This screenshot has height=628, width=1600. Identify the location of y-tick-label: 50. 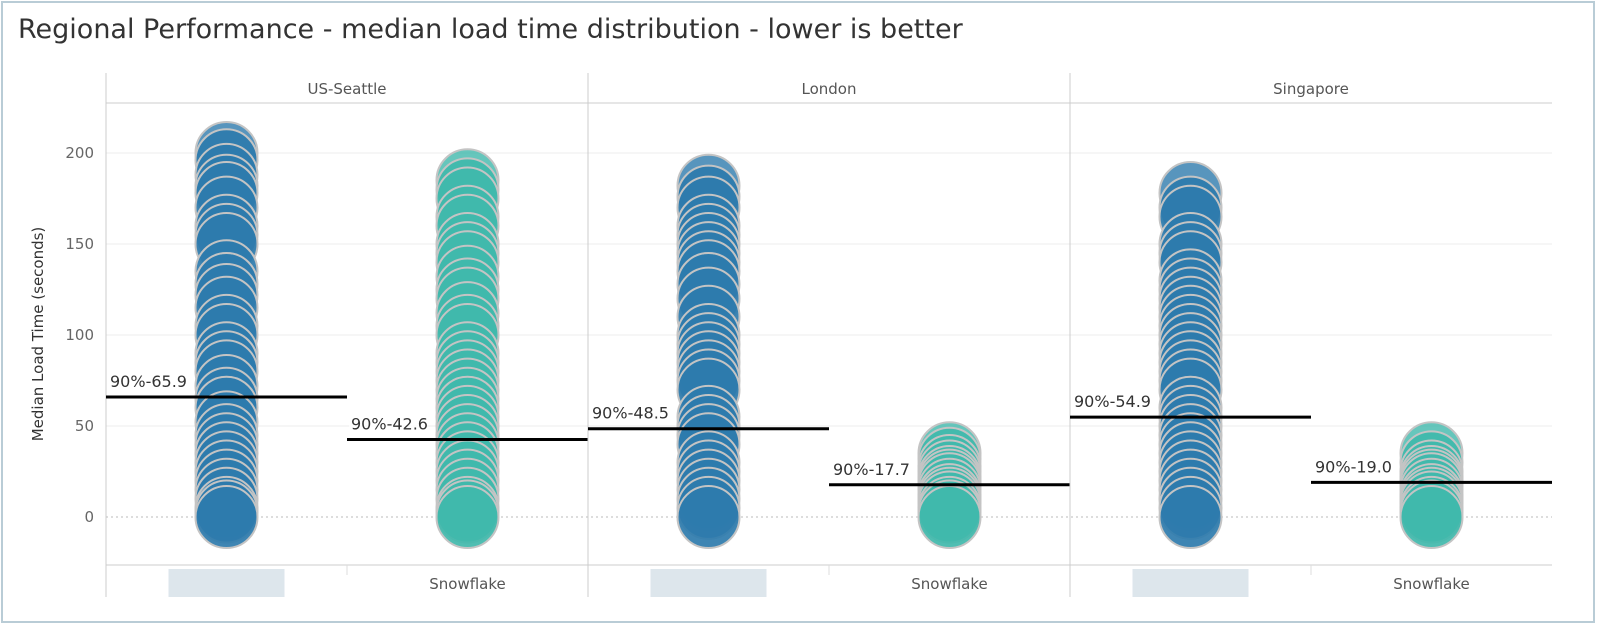
(84, 426).